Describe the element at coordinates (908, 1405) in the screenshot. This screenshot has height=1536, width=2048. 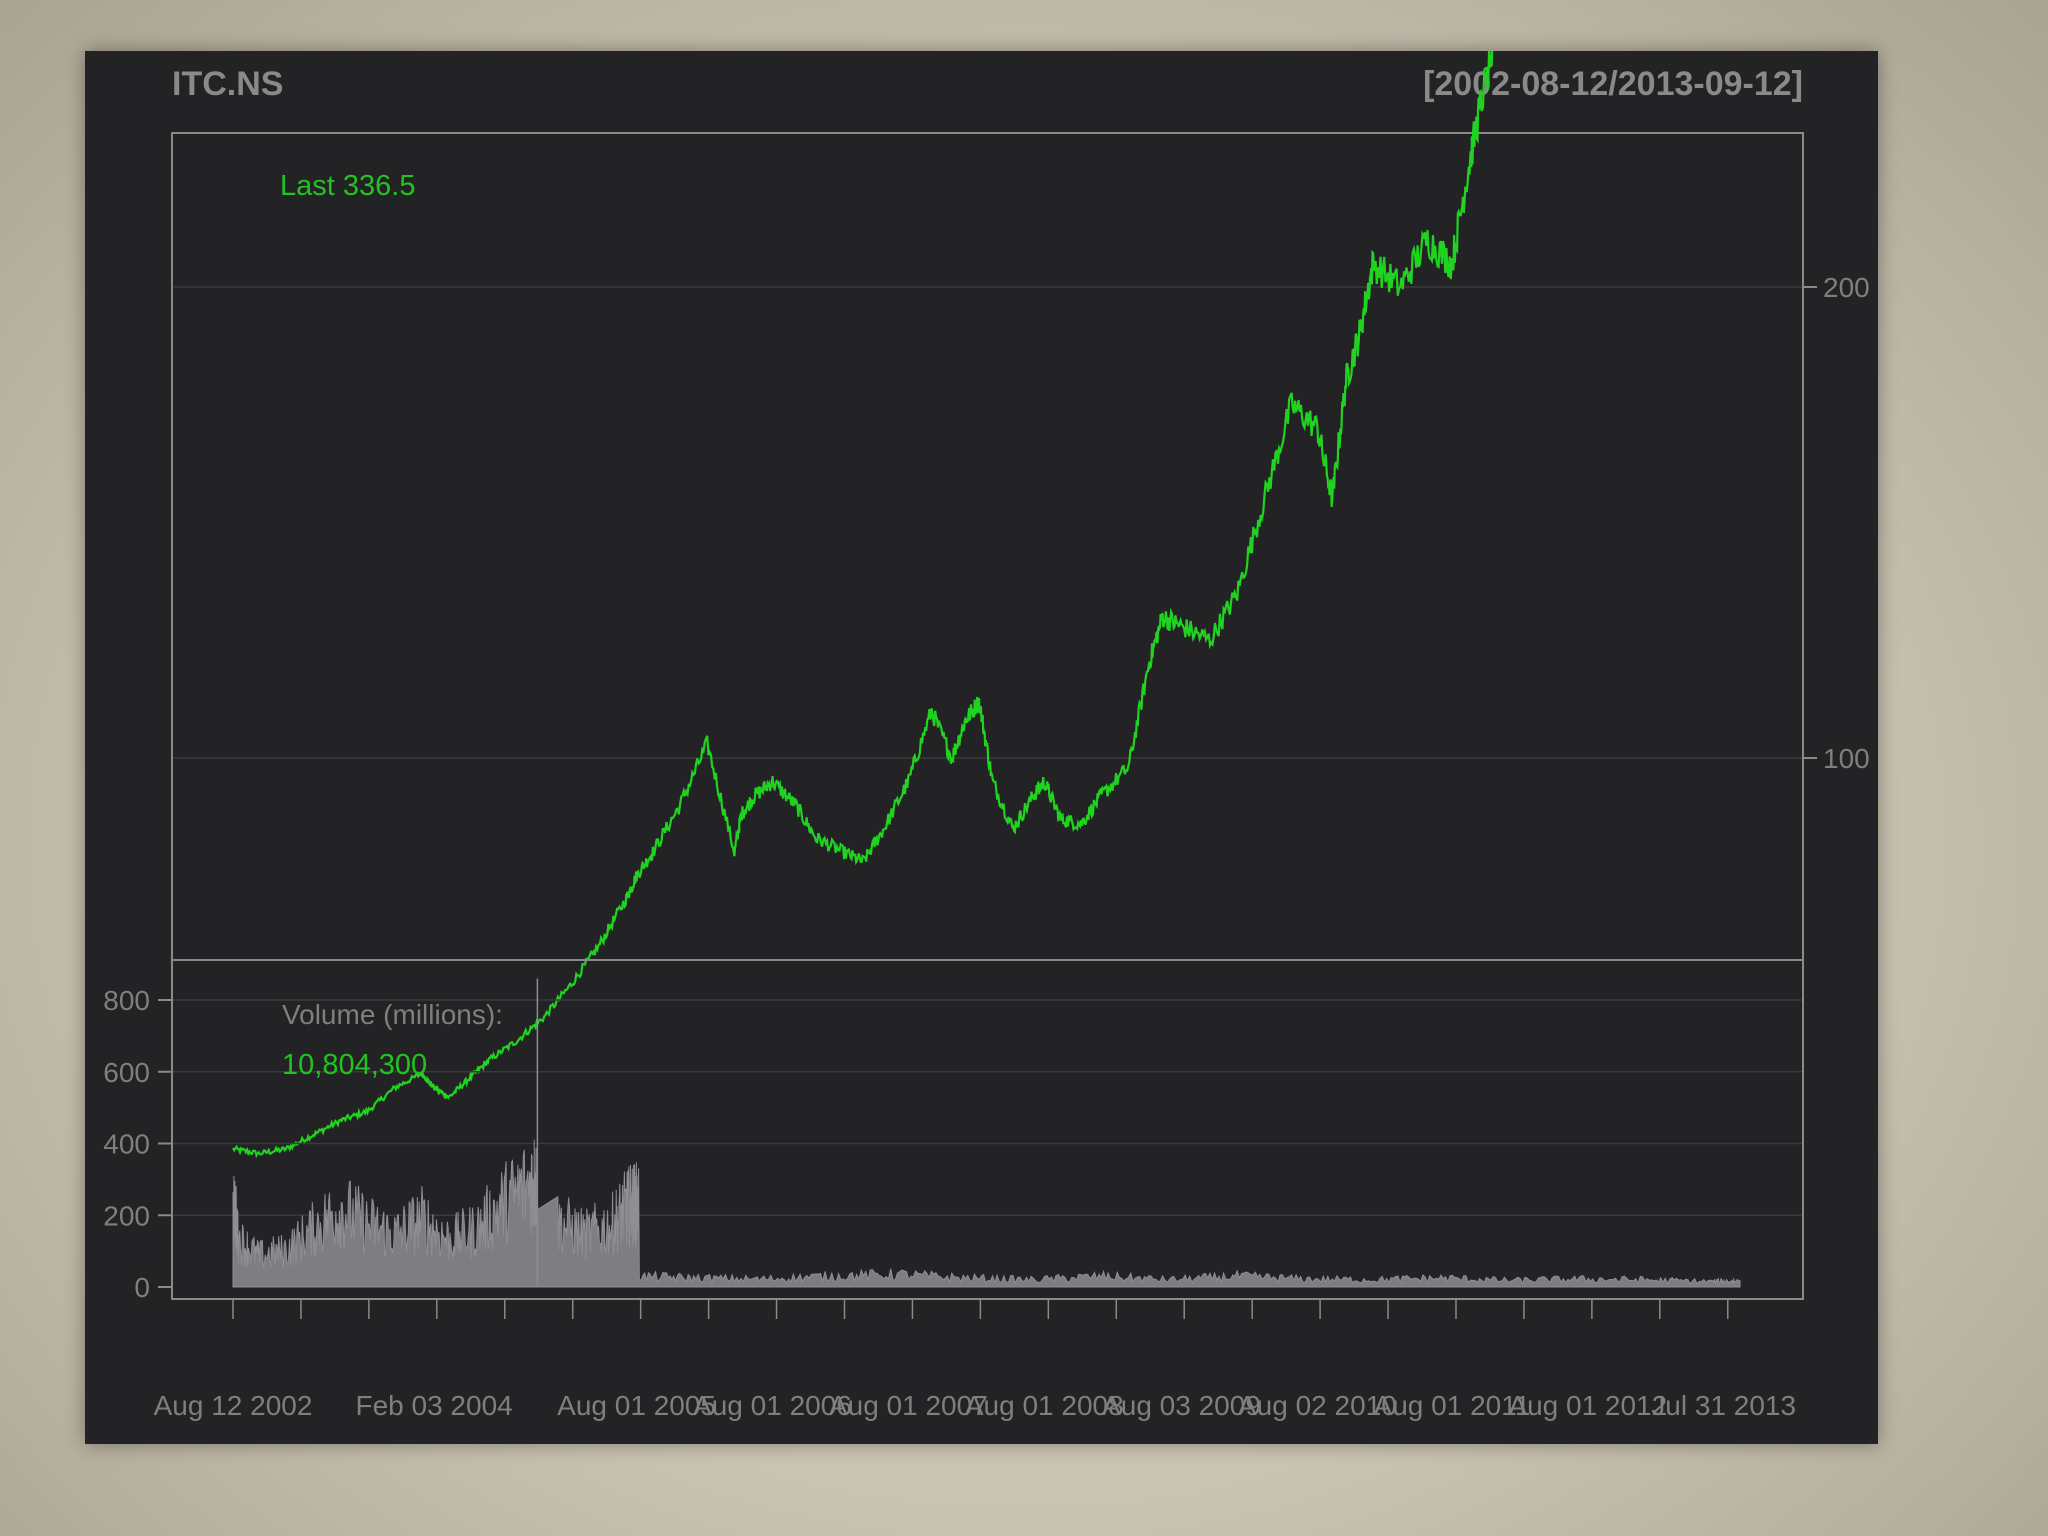
I see `x-tick-label: Aug 01 2007` at that location.